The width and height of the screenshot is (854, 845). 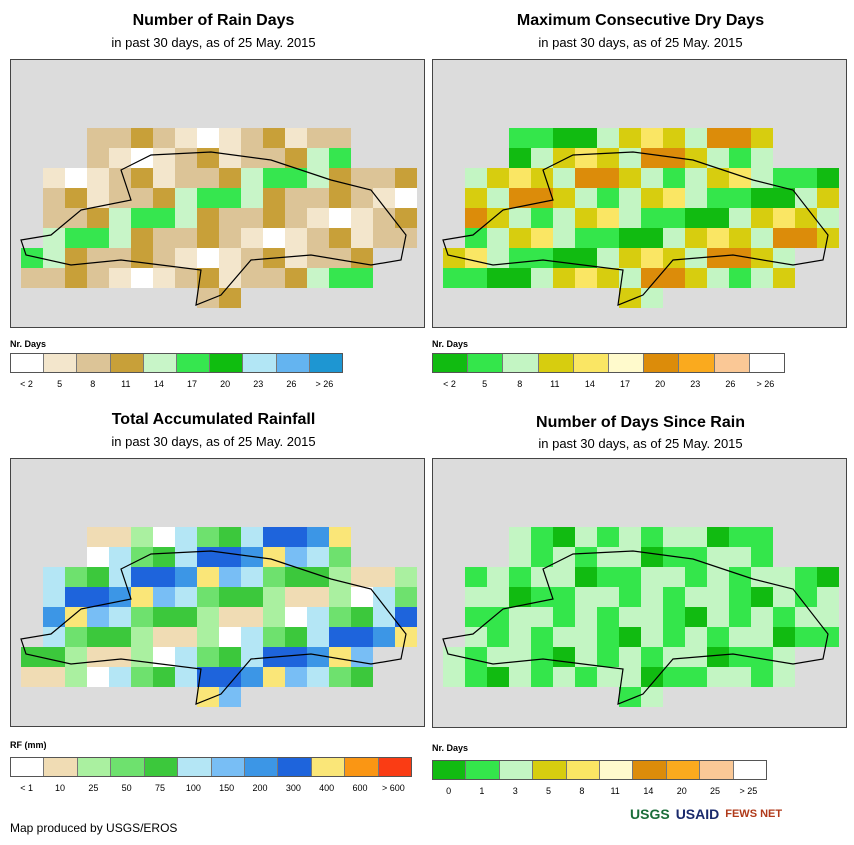 I want to click on usaid-logo: USAID, so click(x=697, y=814).